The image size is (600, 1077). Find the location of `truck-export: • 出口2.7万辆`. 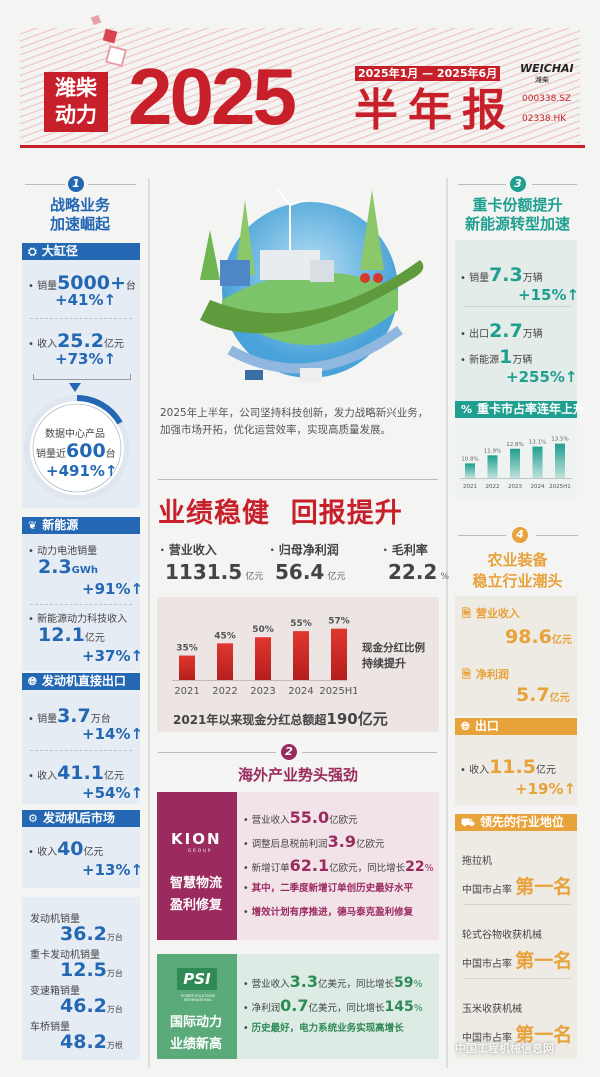

truck-export: • 出口2.7万辆 is located at coordinates (501, 331).